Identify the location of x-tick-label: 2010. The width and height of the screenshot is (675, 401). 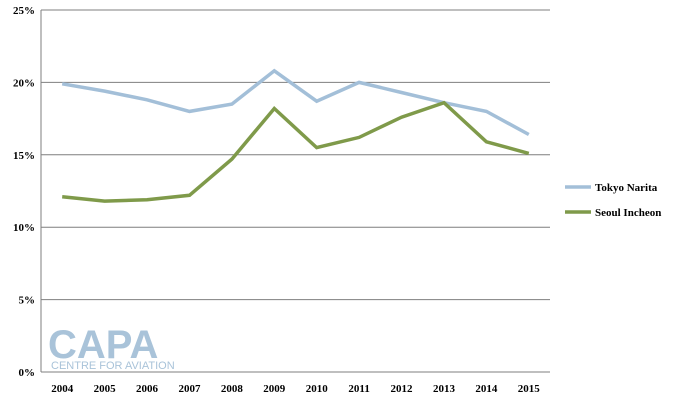
(317, 389).